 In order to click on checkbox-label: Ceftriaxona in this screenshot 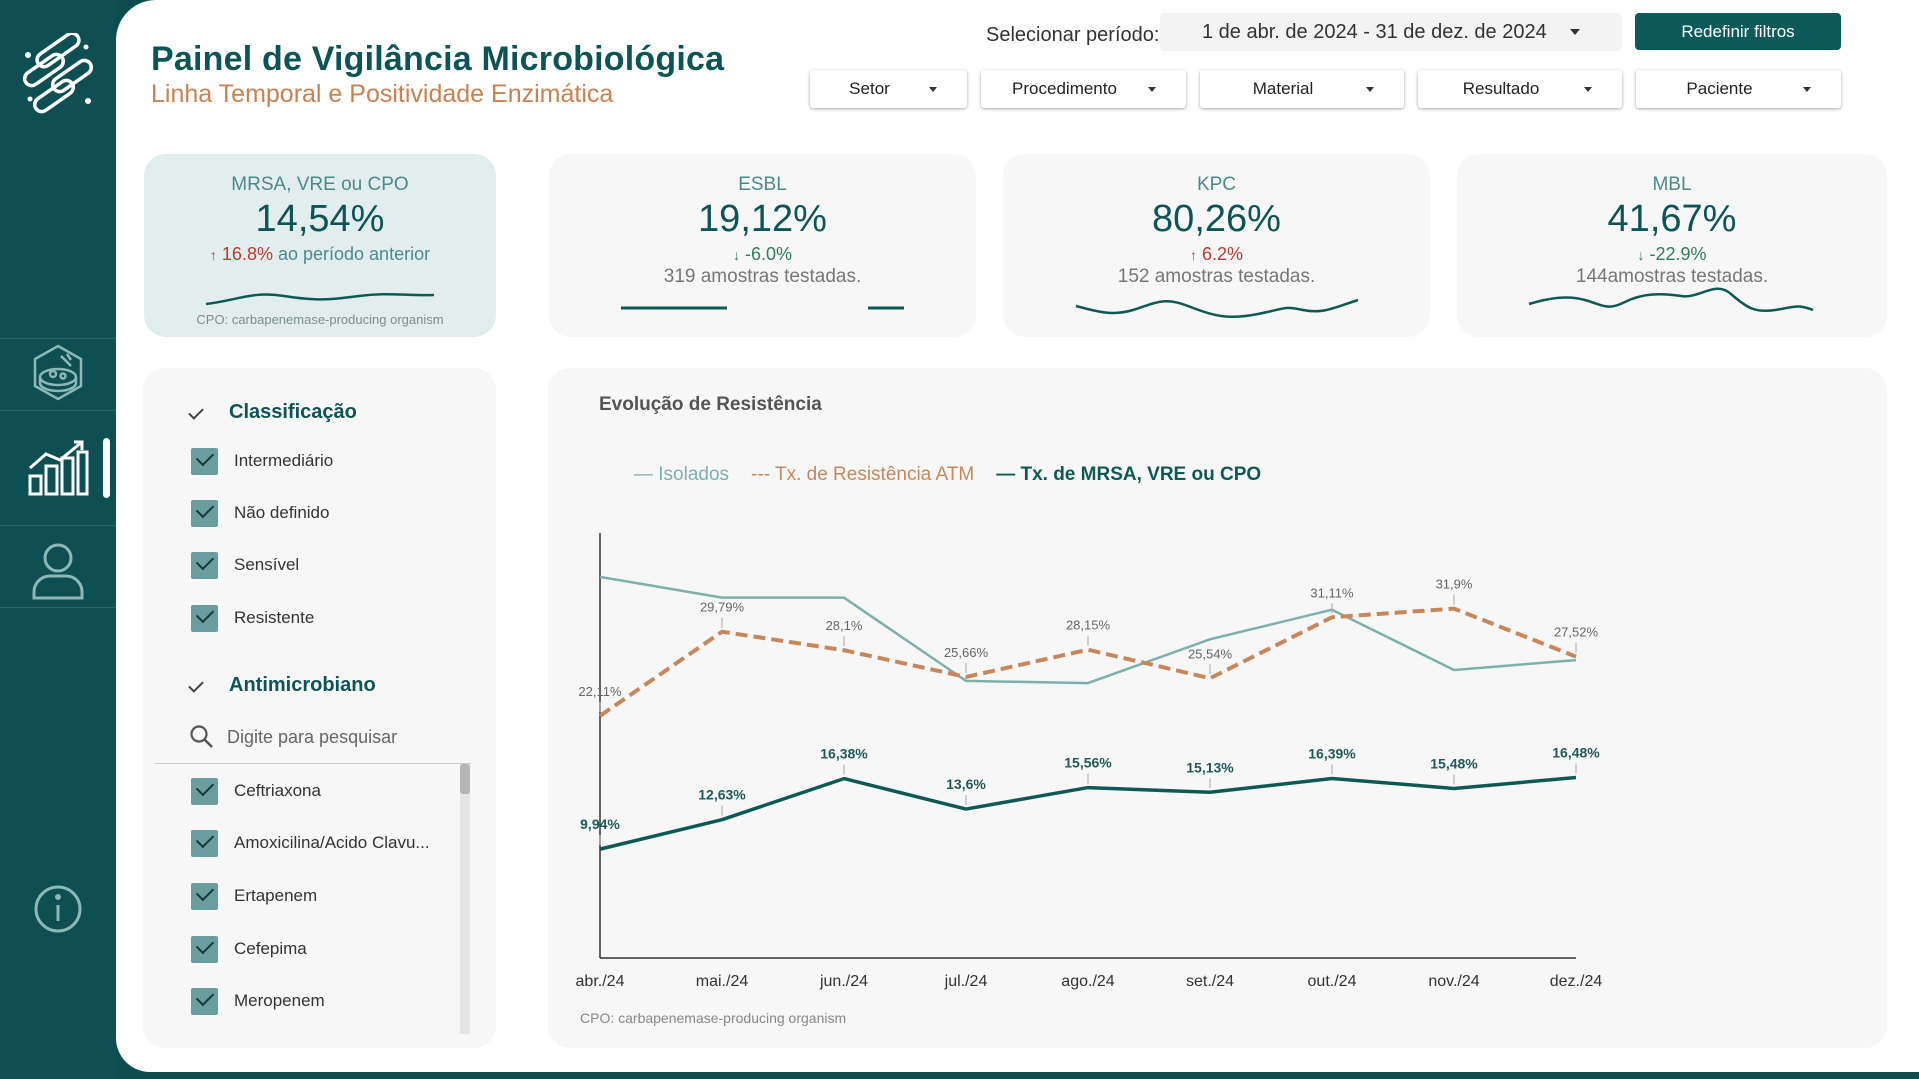, I will do `click(277, 790)`.